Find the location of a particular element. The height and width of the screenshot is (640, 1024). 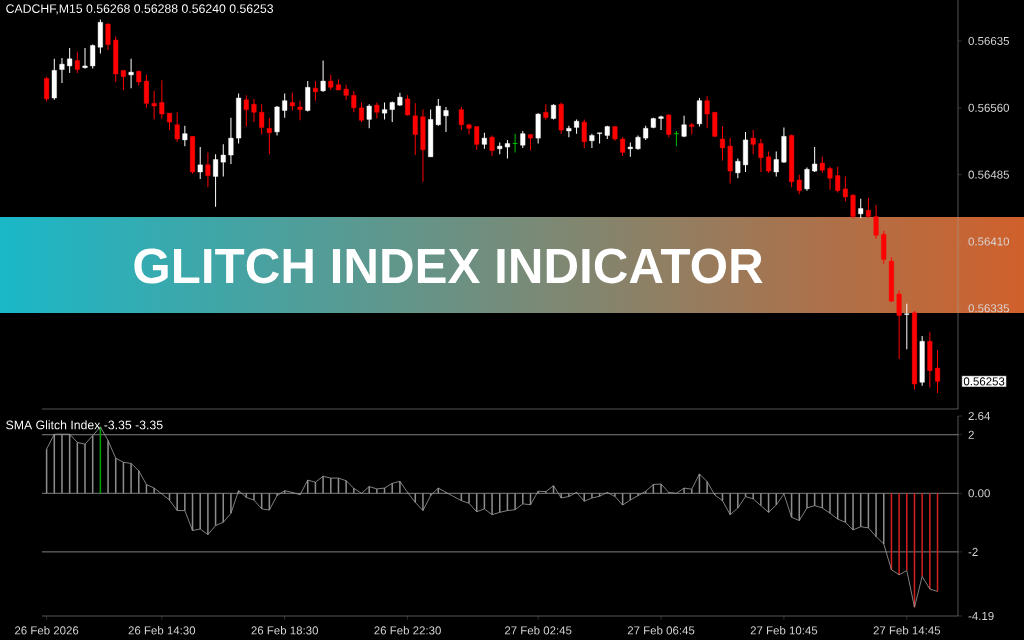

y-tick-label: 0.56560 is located at coordinates (989, 107).